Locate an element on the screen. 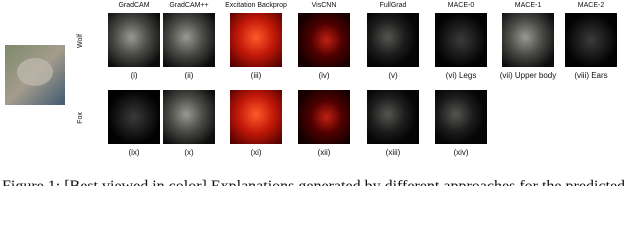 The height and width of the screenshot is (240, 640). column-header: MACE-2 is located at coordinates (591, 5).